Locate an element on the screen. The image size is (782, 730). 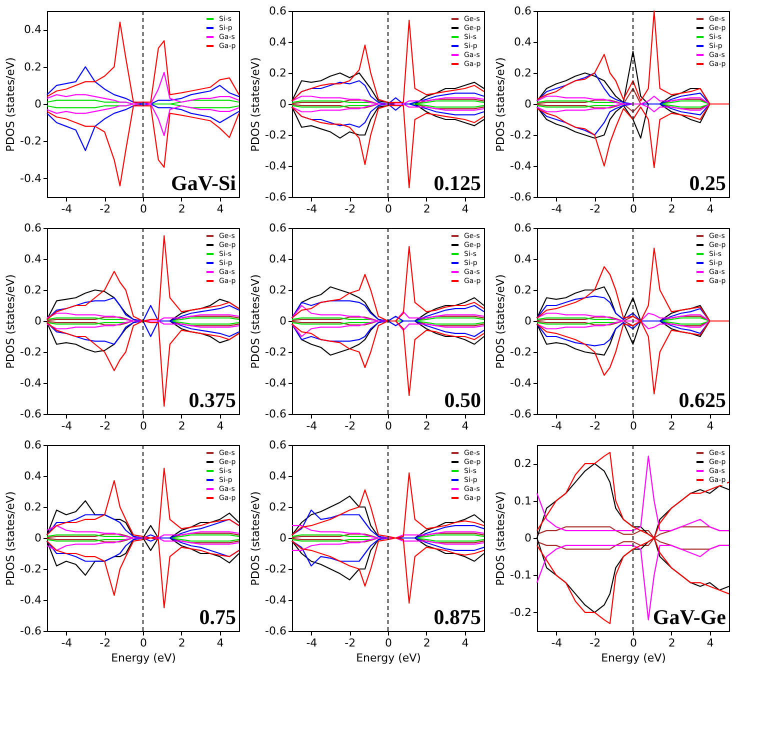
annotation: 0.125 is located at coordinates (457, 183).